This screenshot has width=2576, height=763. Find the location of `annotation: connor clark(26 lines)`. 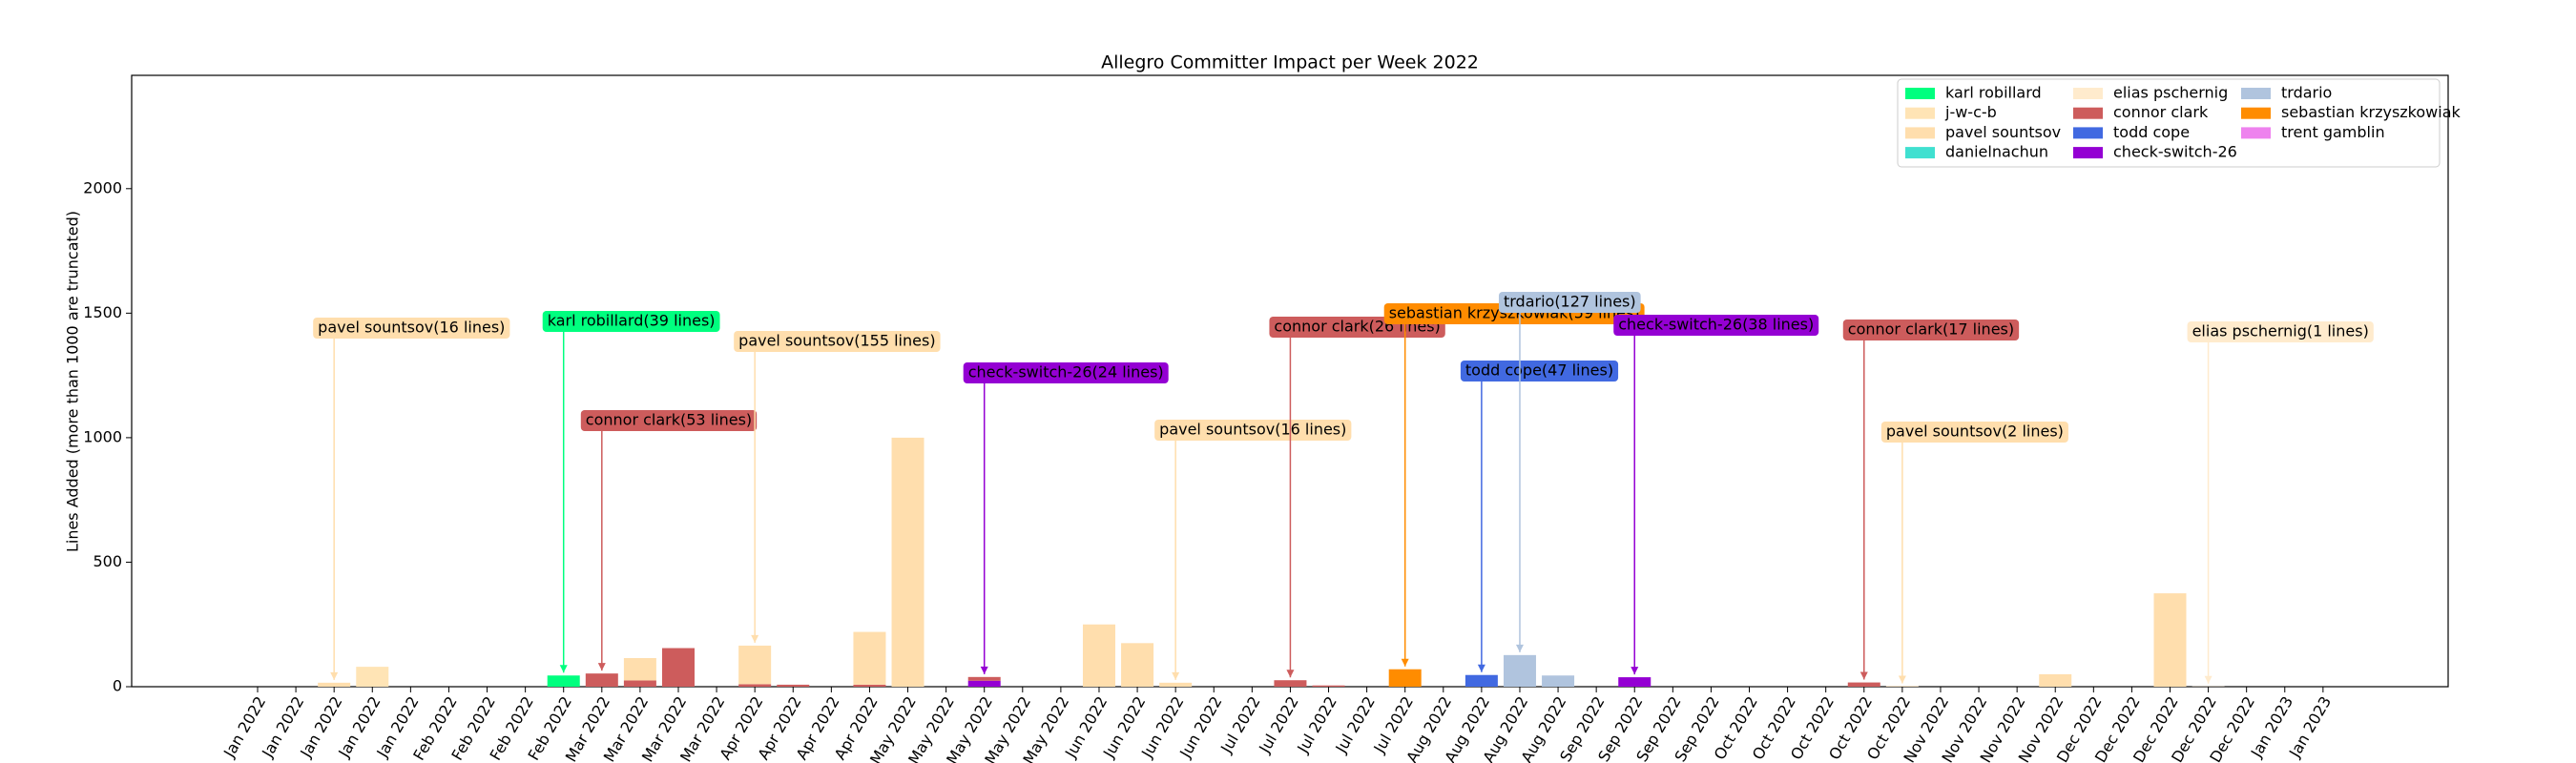

annotation: connor clark(26 lines) is located at coordinates (1357, 497).